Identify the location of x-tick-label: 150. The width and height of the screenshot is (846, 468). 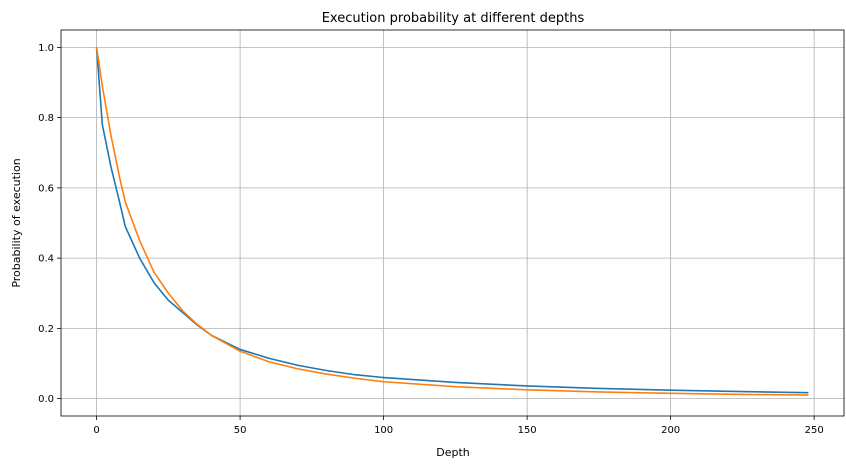
(527, 430).